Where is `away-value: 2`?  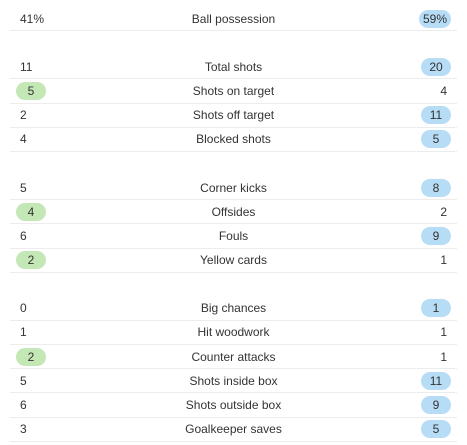 away-value: 2 is located at coordinates (443, 211).